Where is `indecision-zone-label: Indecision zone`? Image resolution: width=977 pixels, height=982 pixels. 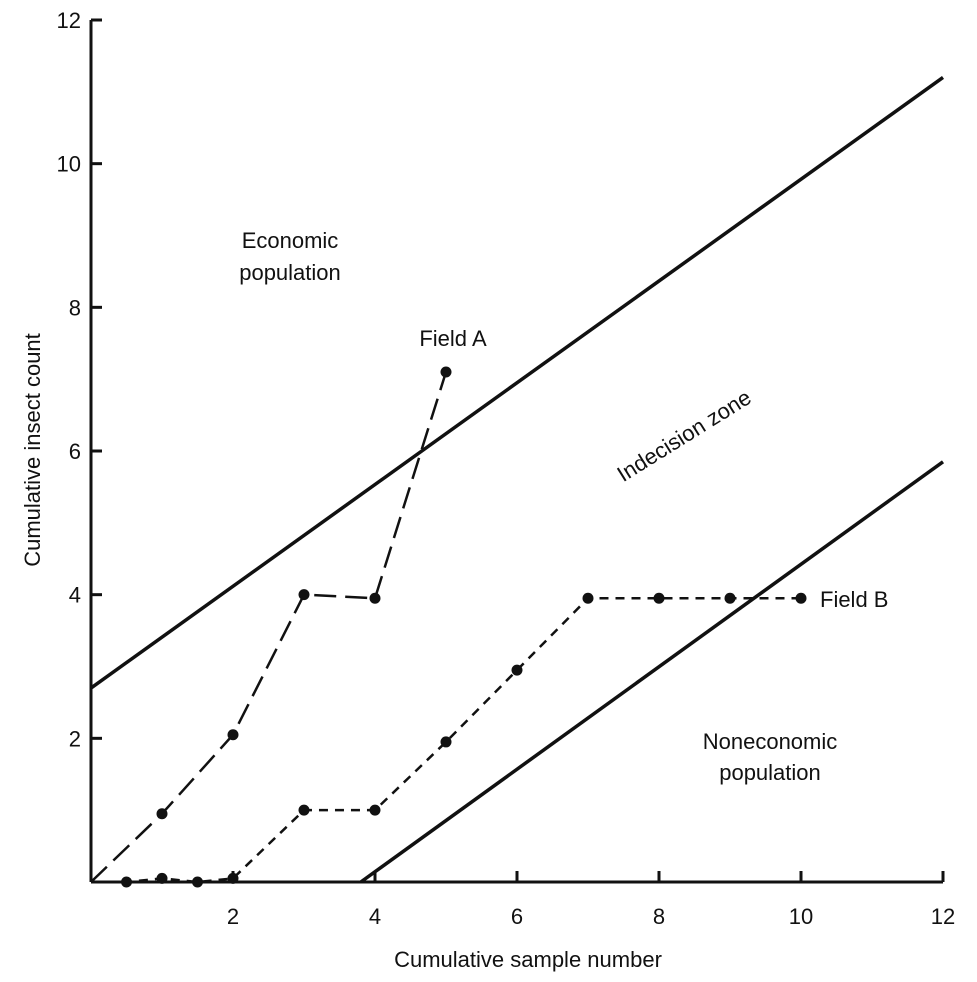
indecision-zone-label: Indecision zone is located at coordinates (684, 436).